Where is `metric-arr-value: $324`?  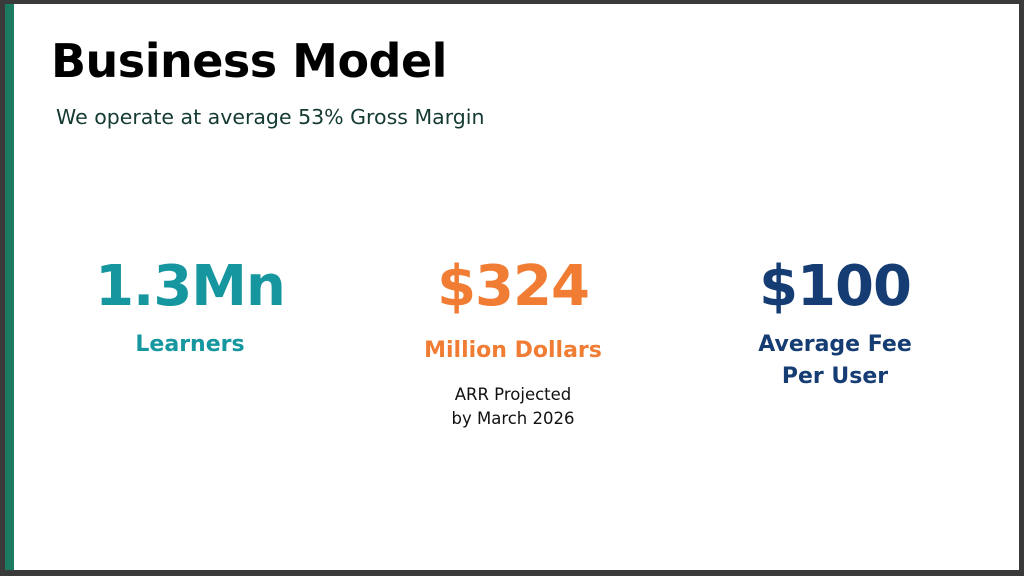
metric-arr-value: $324 is located at coordinates (513, 286).